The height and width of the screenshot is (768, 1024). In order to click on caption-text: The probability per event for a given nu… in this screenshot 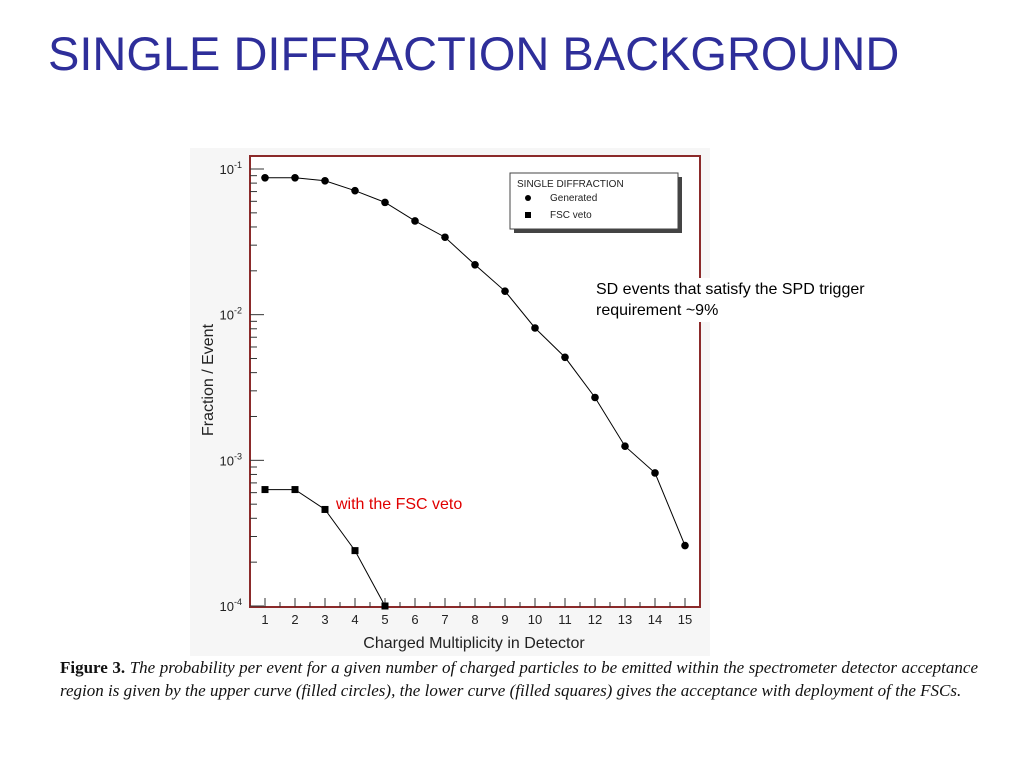, I will do `click(519, 679)`.